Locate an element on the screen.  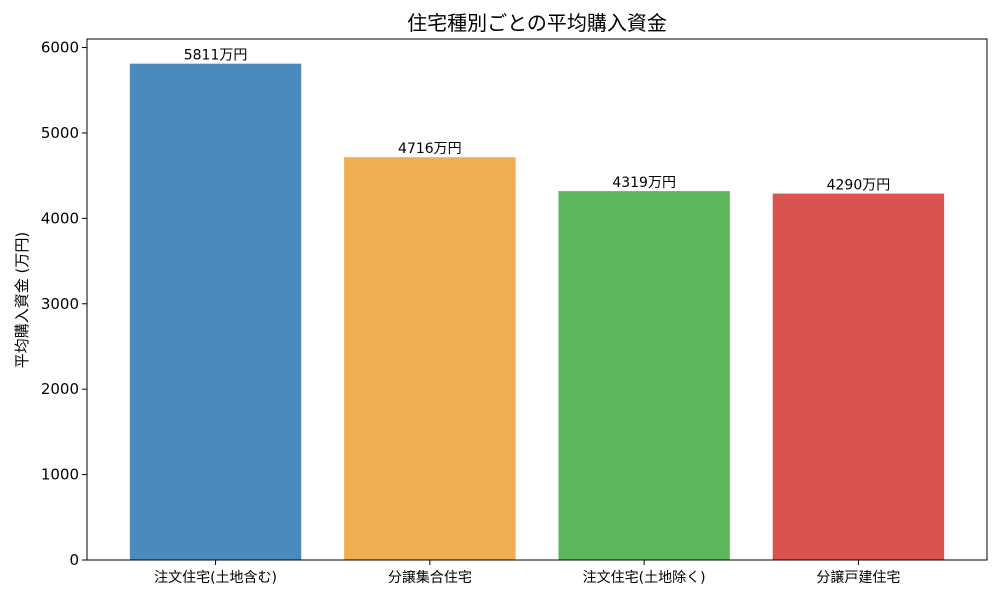
chart-title: 住宅種別ごとの平均購入資金 is located at coordinates (537, 23).